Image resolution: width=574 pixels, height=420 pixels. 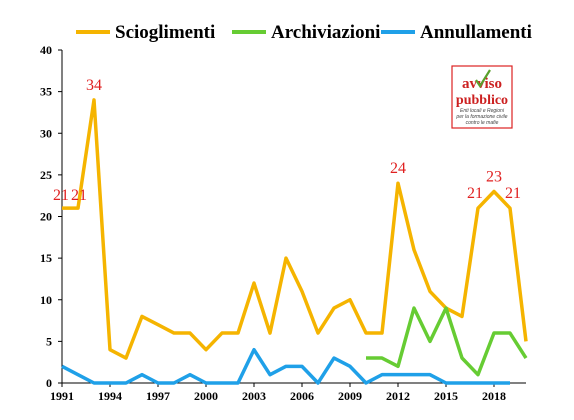 I want to click on x-tick-label: 2009, so click(x=350, y=396).